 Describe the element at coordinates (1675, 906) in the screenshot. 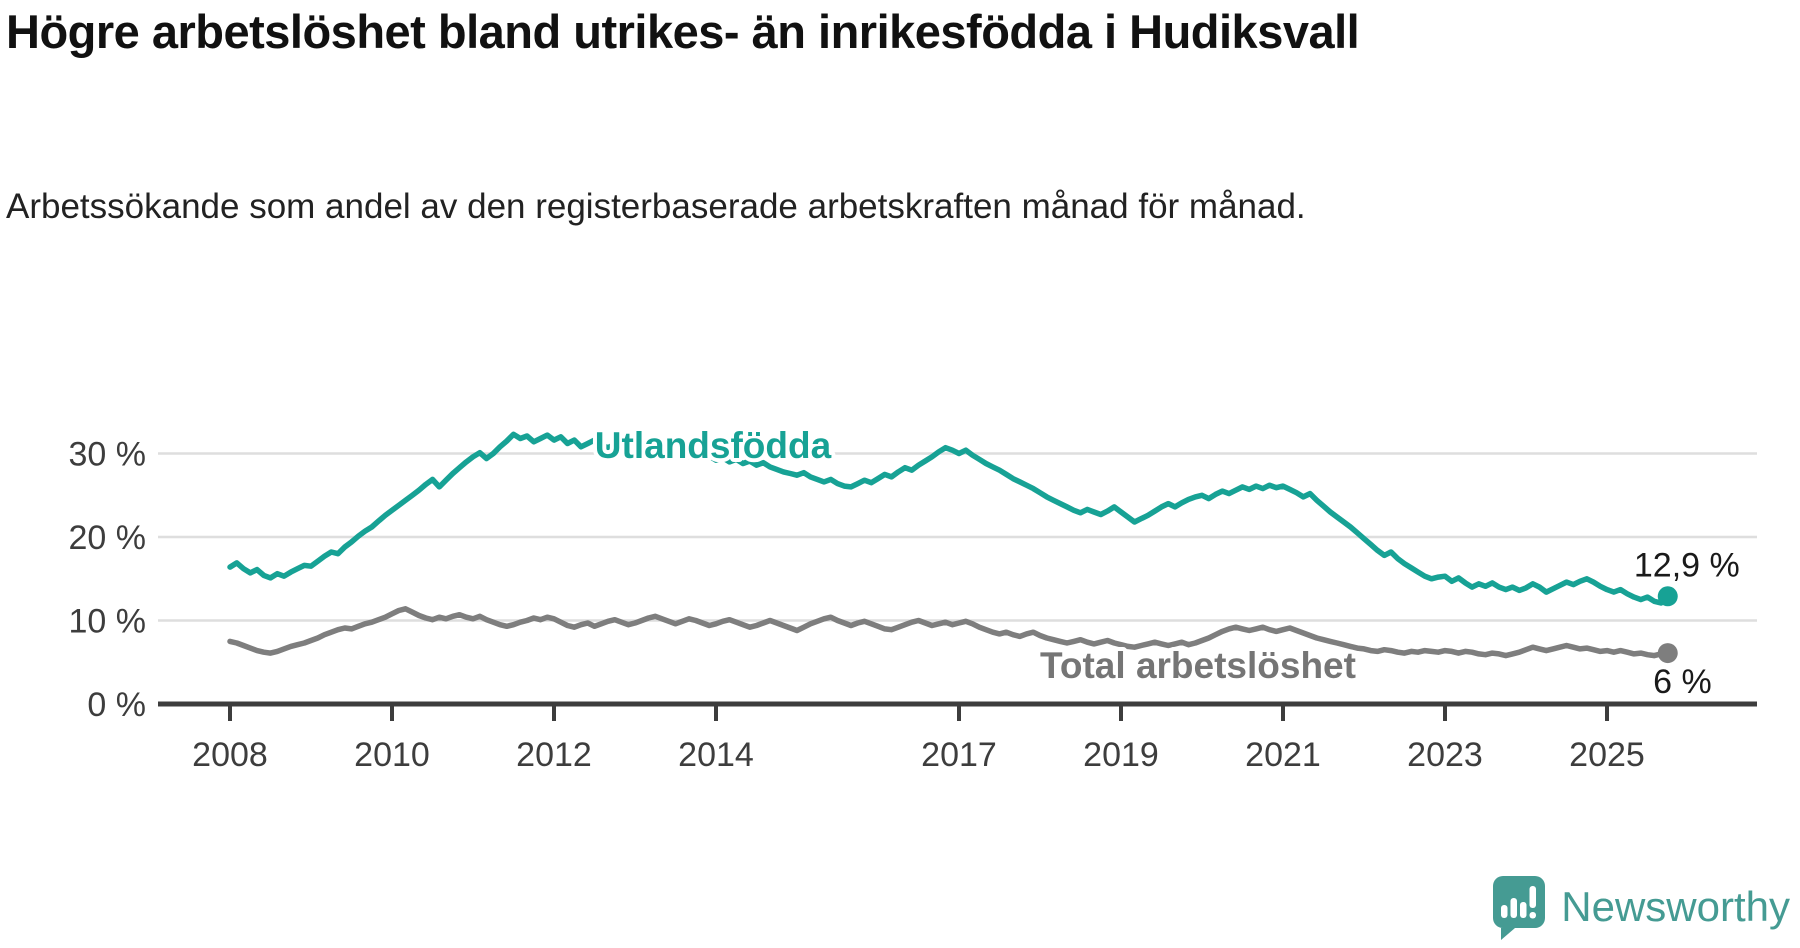

I see `brand-name: Newsworthy` at that location.